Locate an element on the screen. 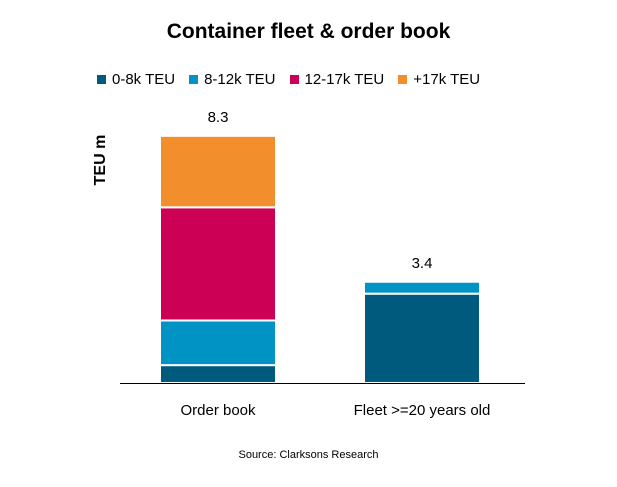 The width and height of the screenshot is (617, 487). y-axis-title: TEU m is located at coordinates (100, 160).